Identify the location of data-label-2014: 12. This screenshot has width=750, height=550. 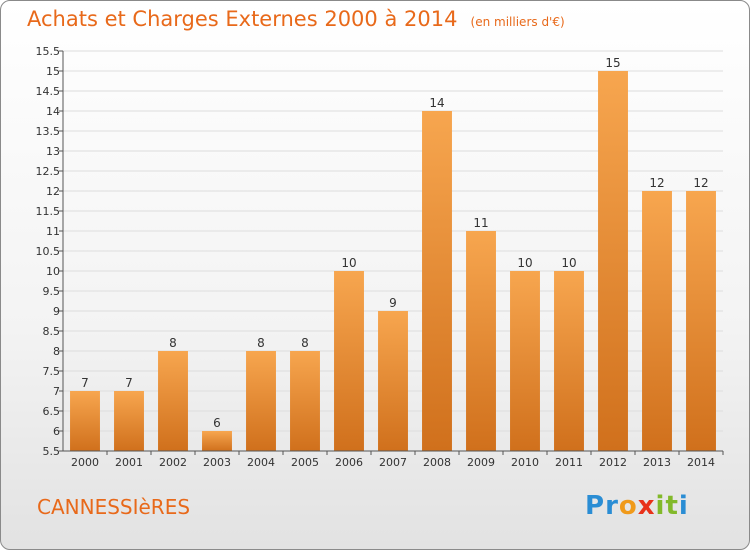
(700, 183).